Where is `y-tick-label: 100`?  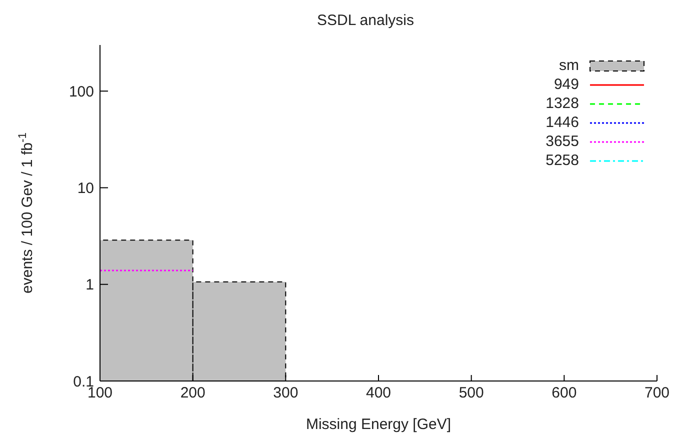 y-tick-label: 100 is located at coordinates (81, 91).